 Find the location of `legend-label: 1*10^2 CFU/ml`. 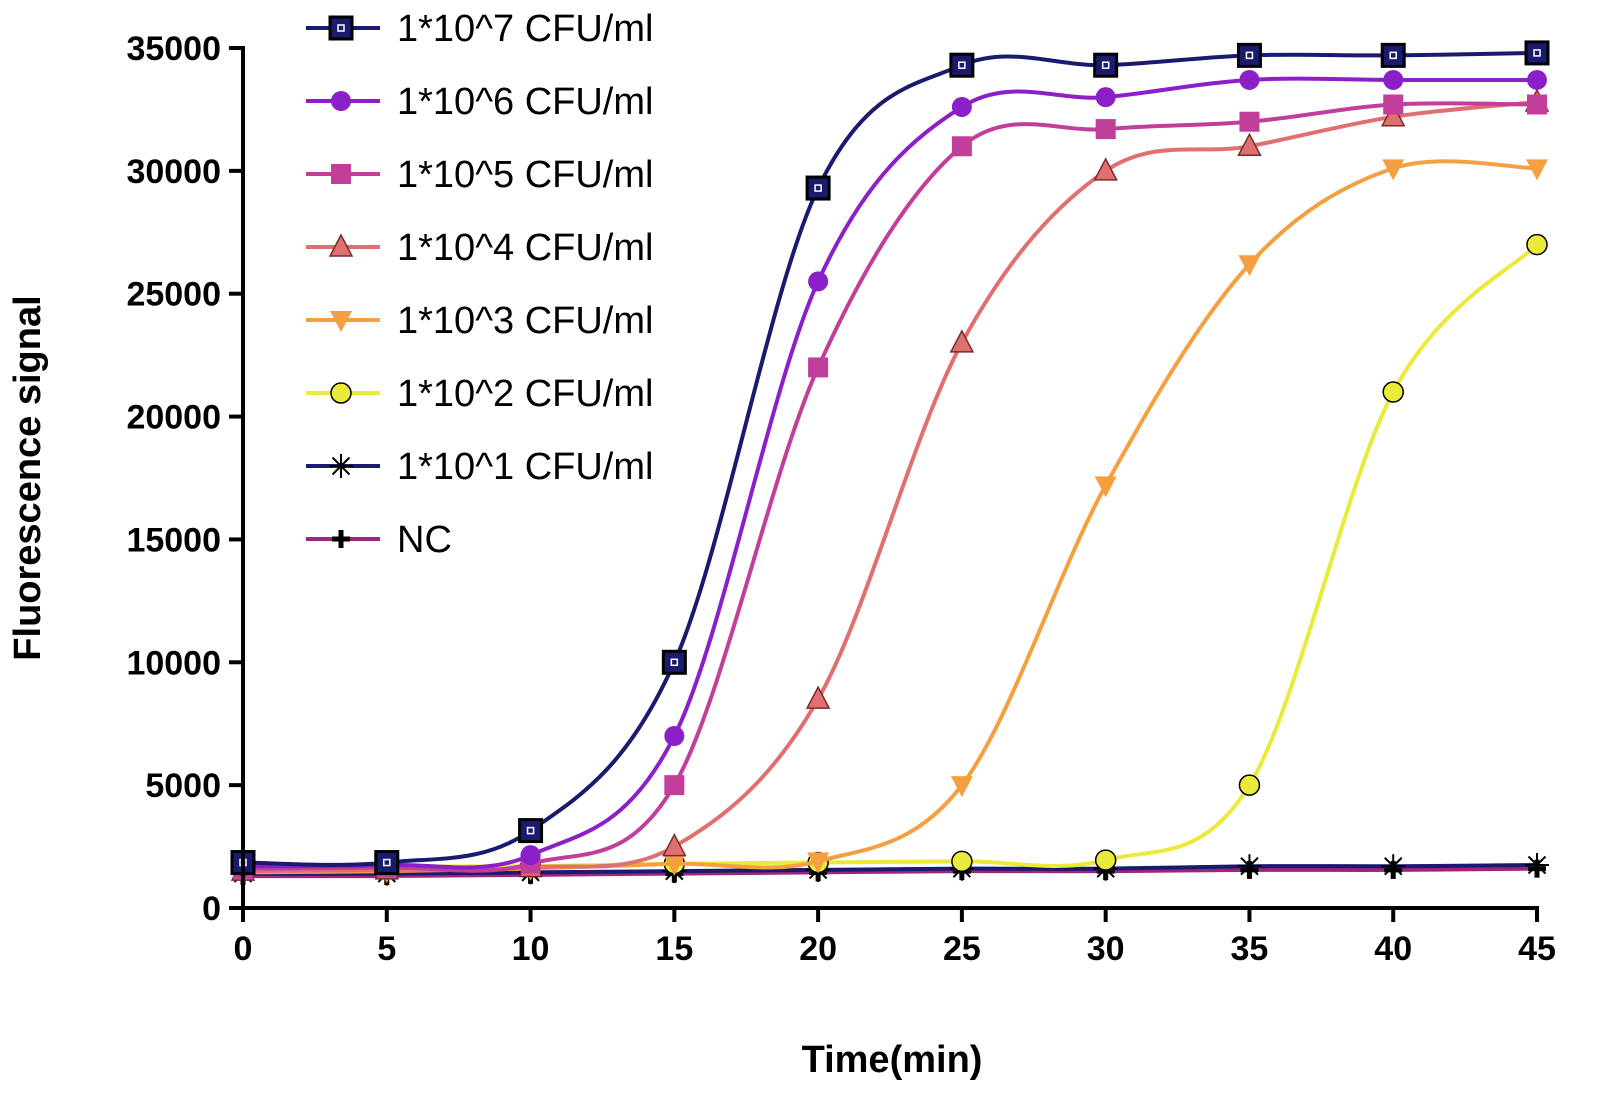

legend-label: 1*10^2 CFU/ml is located at coordinates (525, 394).